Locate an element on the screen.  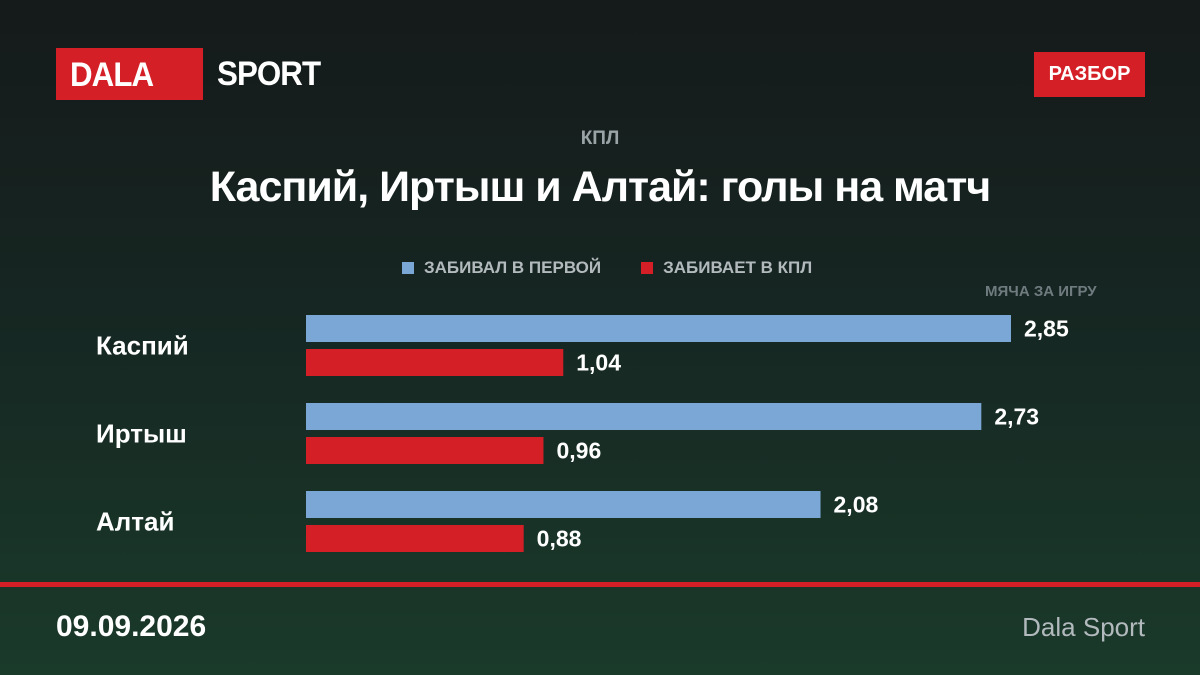
bar-value-label: 2,73 is located at coordinates (1016, 417).